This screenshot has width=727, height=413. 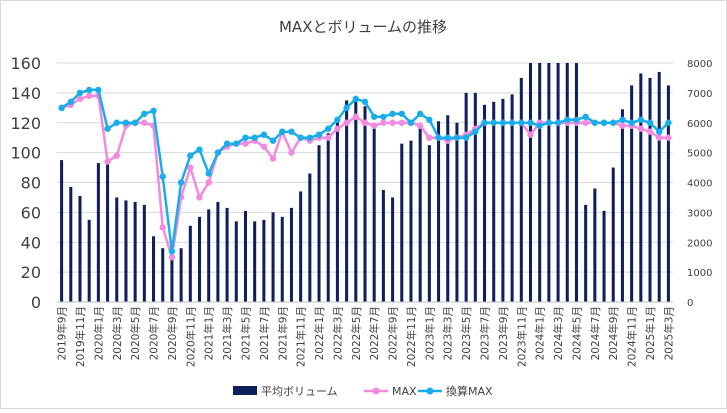 What do you see at coordinates (172, 333) in the screenshot?
I see `x-tick-label: 2020年9月` at bounding box center [172, 333].